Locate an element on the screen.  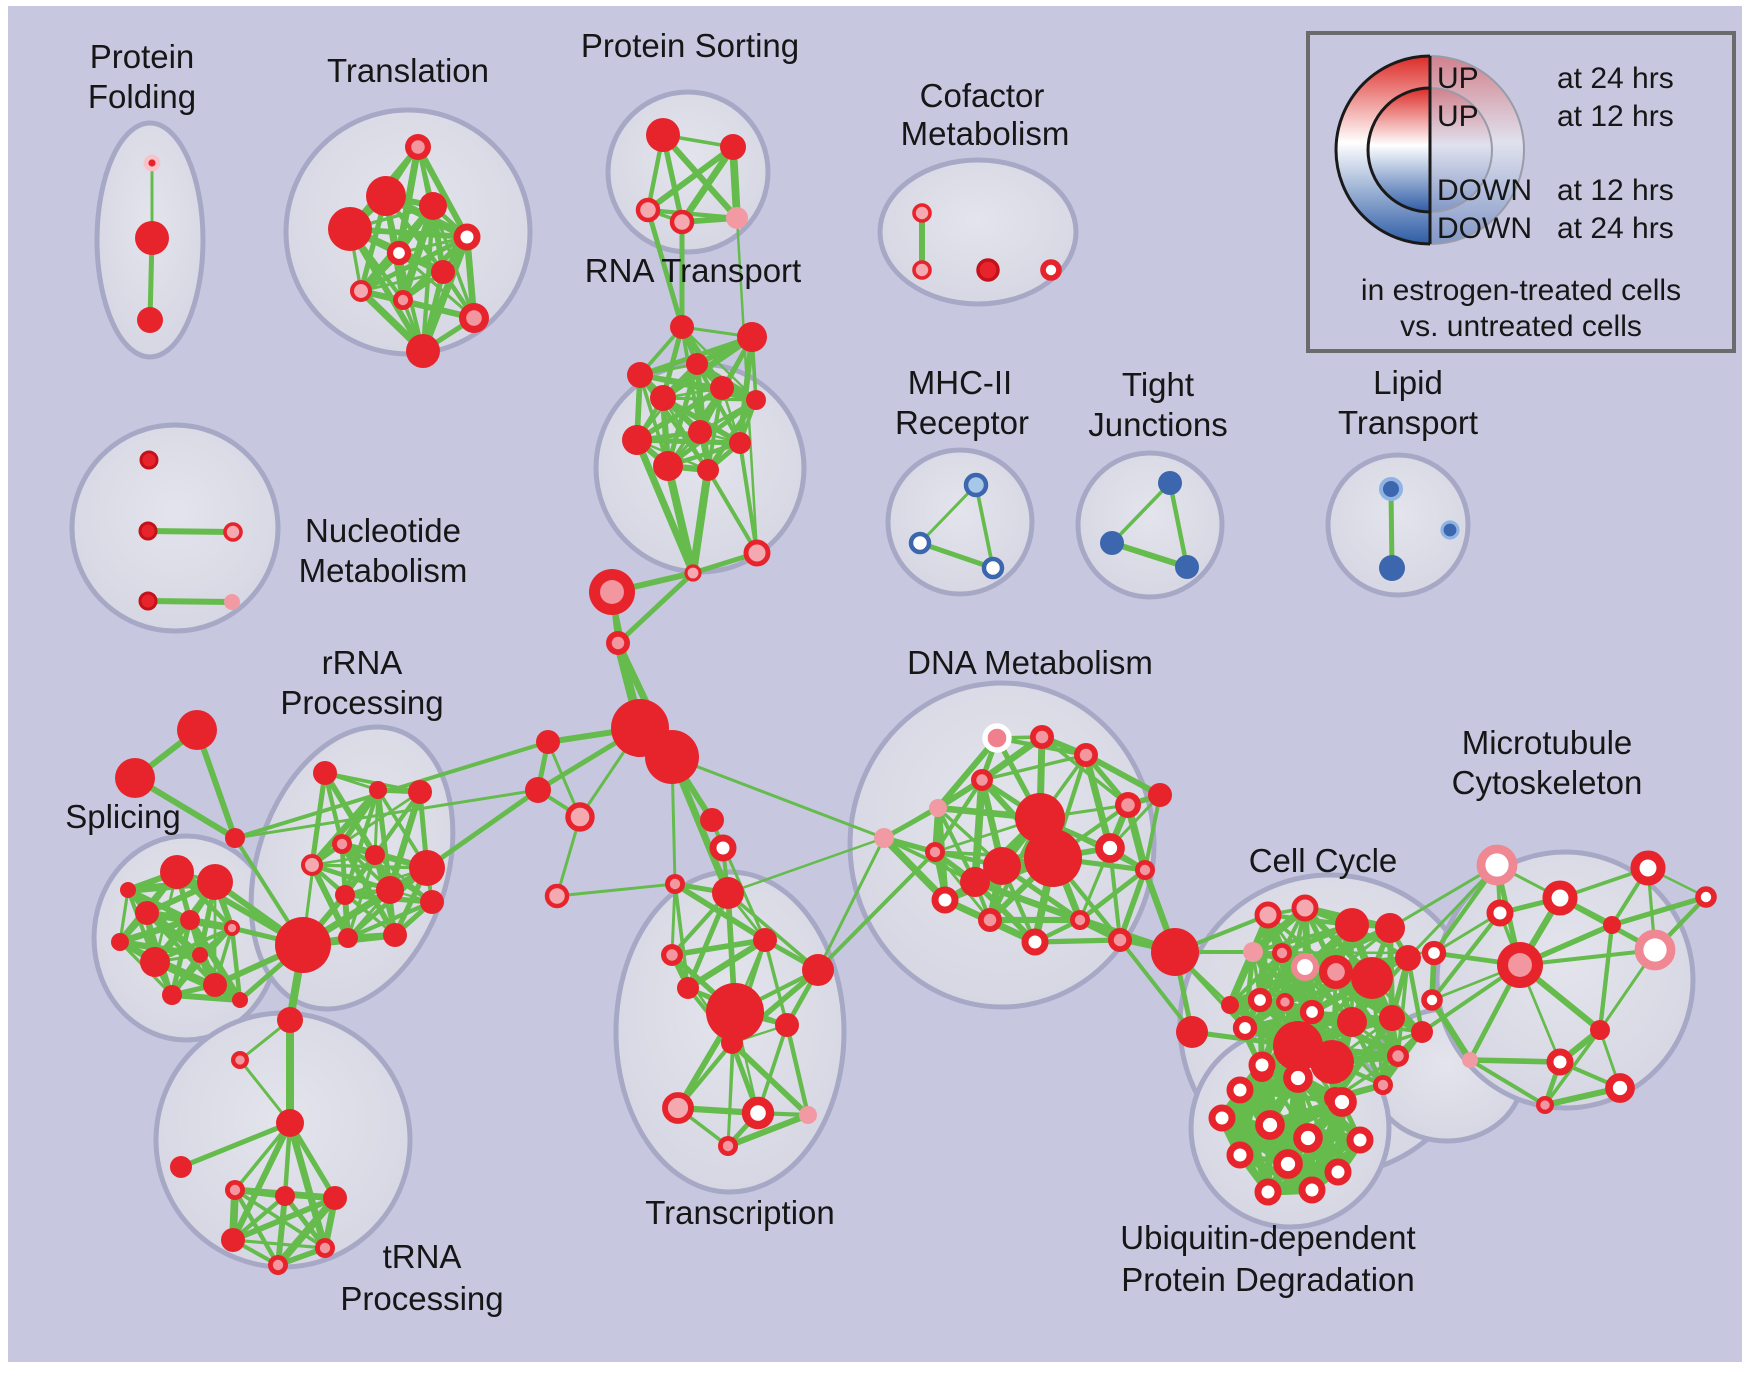
cluster-label-trna-processing: tRNA is located at coordinates (422, 1256).